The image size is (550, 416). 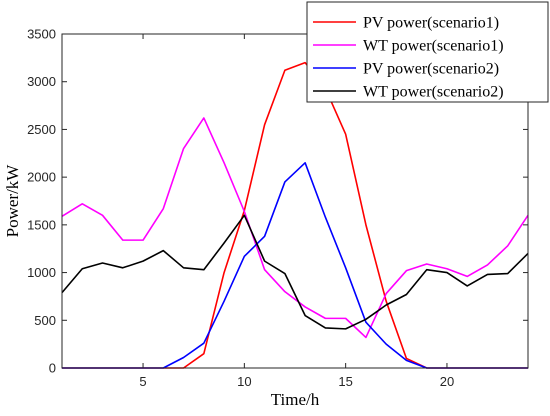 I want to click on y-axis-title: Power/kW, so click(x=12, y=201).